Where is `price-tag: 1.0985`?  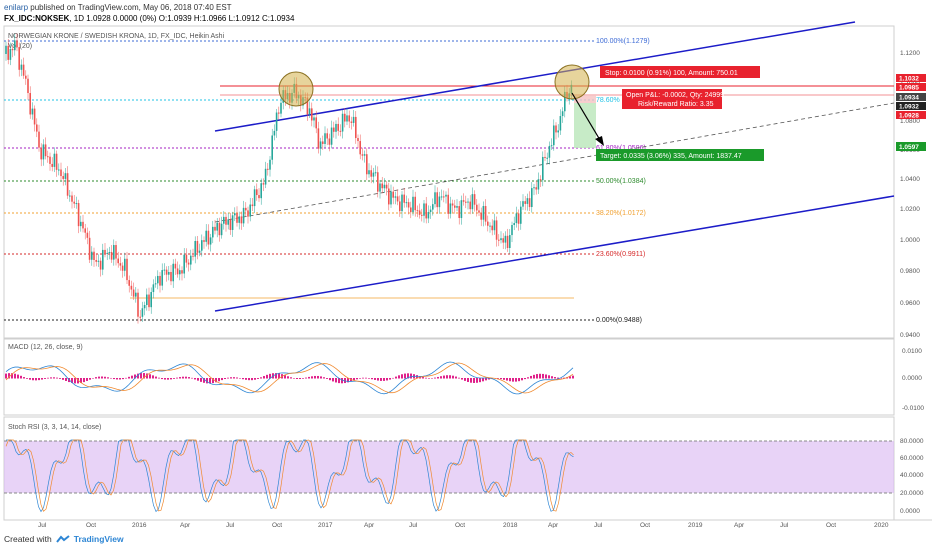
price-tag: 1.0985 is located at coordinates (909, 88).